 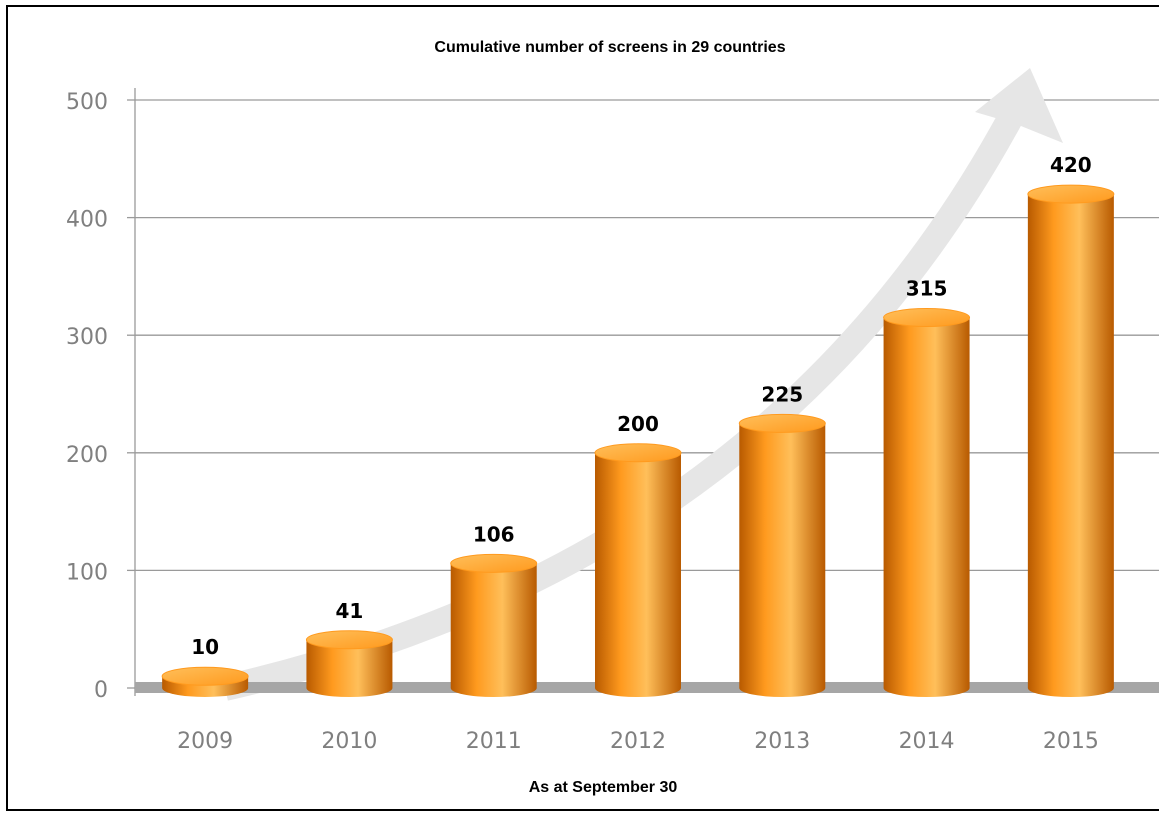 I want to click on trend-arrow-head, so click(x=1019, y=105).